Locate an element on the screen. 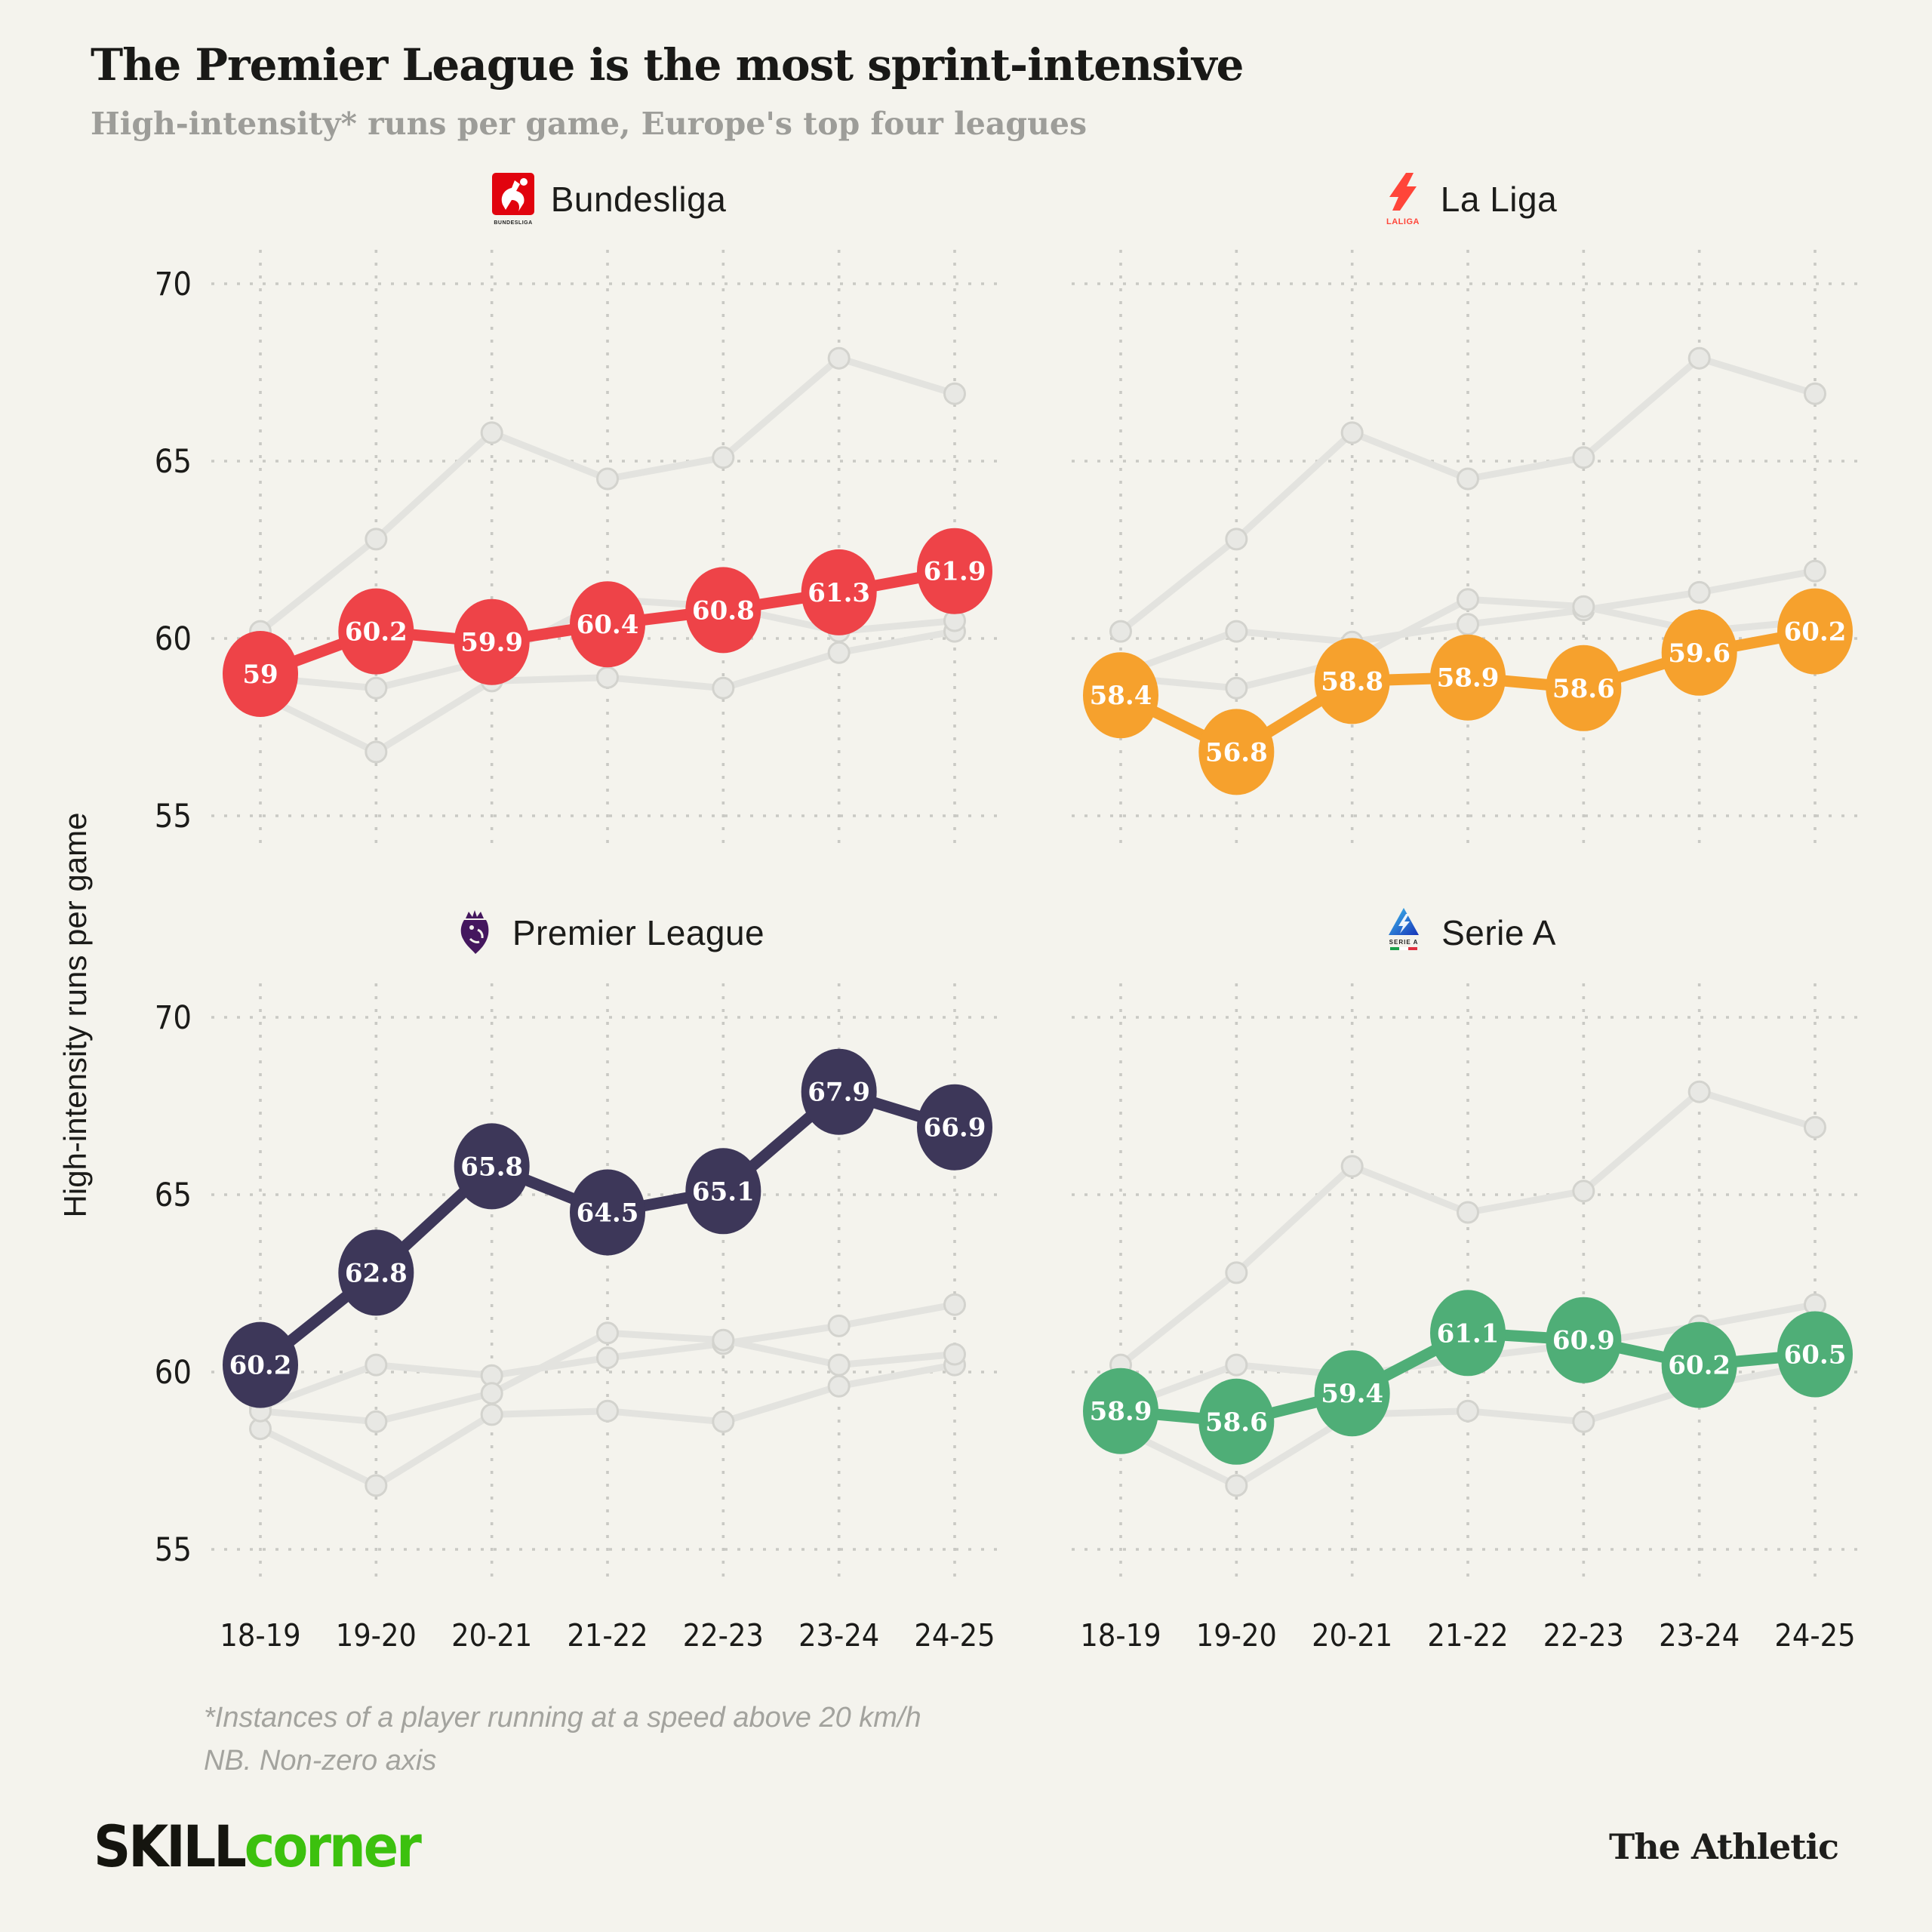 The image size is (1932, 1932). bundesliga-logo-icon: BUNDESLIGA is located at coordinates (512, 199).